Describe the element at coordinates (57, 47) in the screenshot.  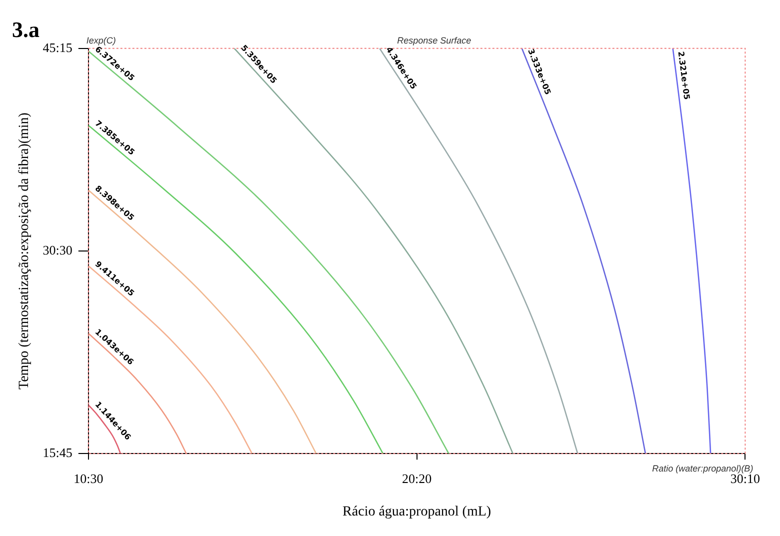
I see `y-tick-label: 45:15` at that location.